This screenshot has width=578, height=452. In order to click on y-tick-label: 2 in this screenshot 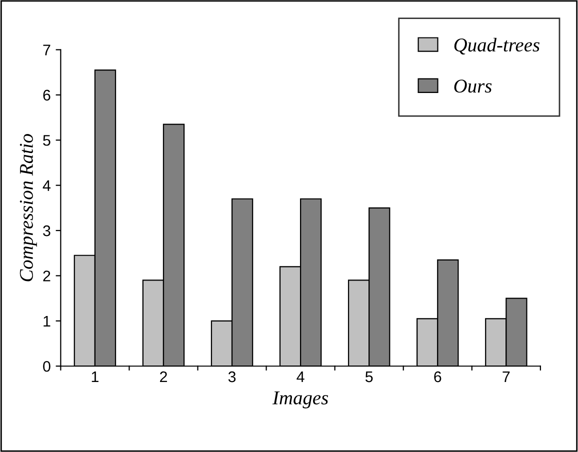, I will do `click(46, 276)`.